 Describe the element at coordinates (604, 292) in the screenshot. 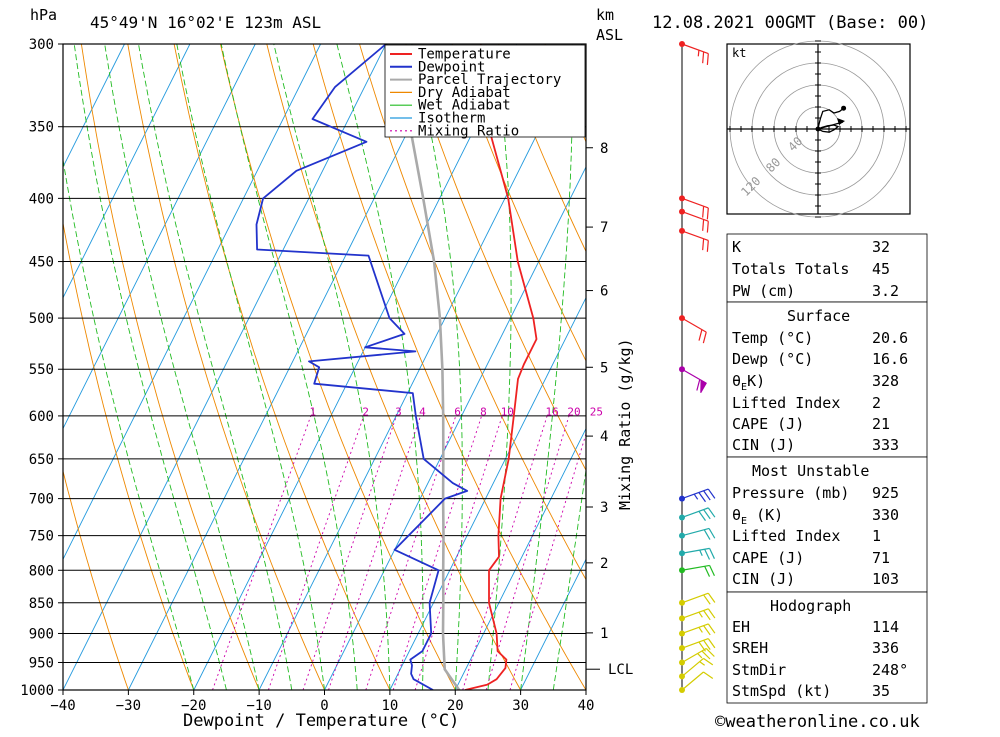

I see `height-tick-label: 6` at that location.